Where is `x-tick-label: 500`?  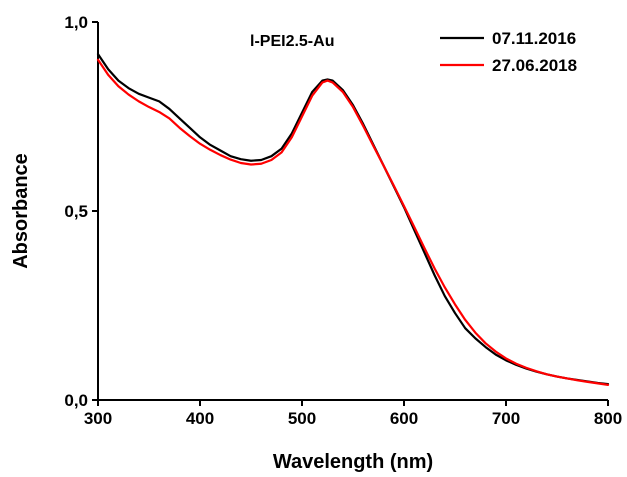
x-tick-label: 500 is located at coordinates (302, 418).